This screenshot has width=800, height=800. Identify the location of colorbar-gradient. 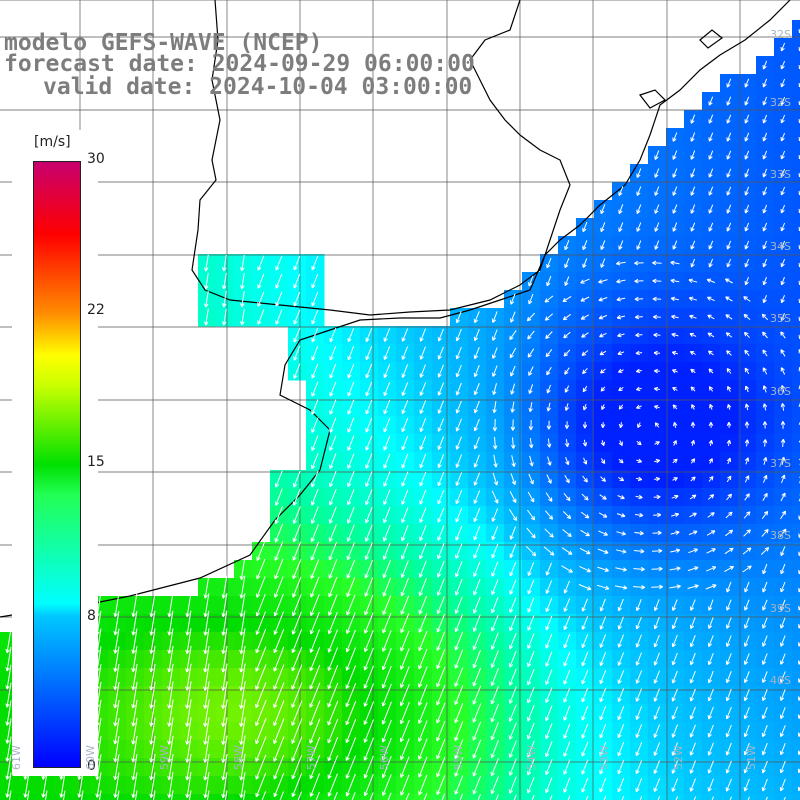
(57, 464).